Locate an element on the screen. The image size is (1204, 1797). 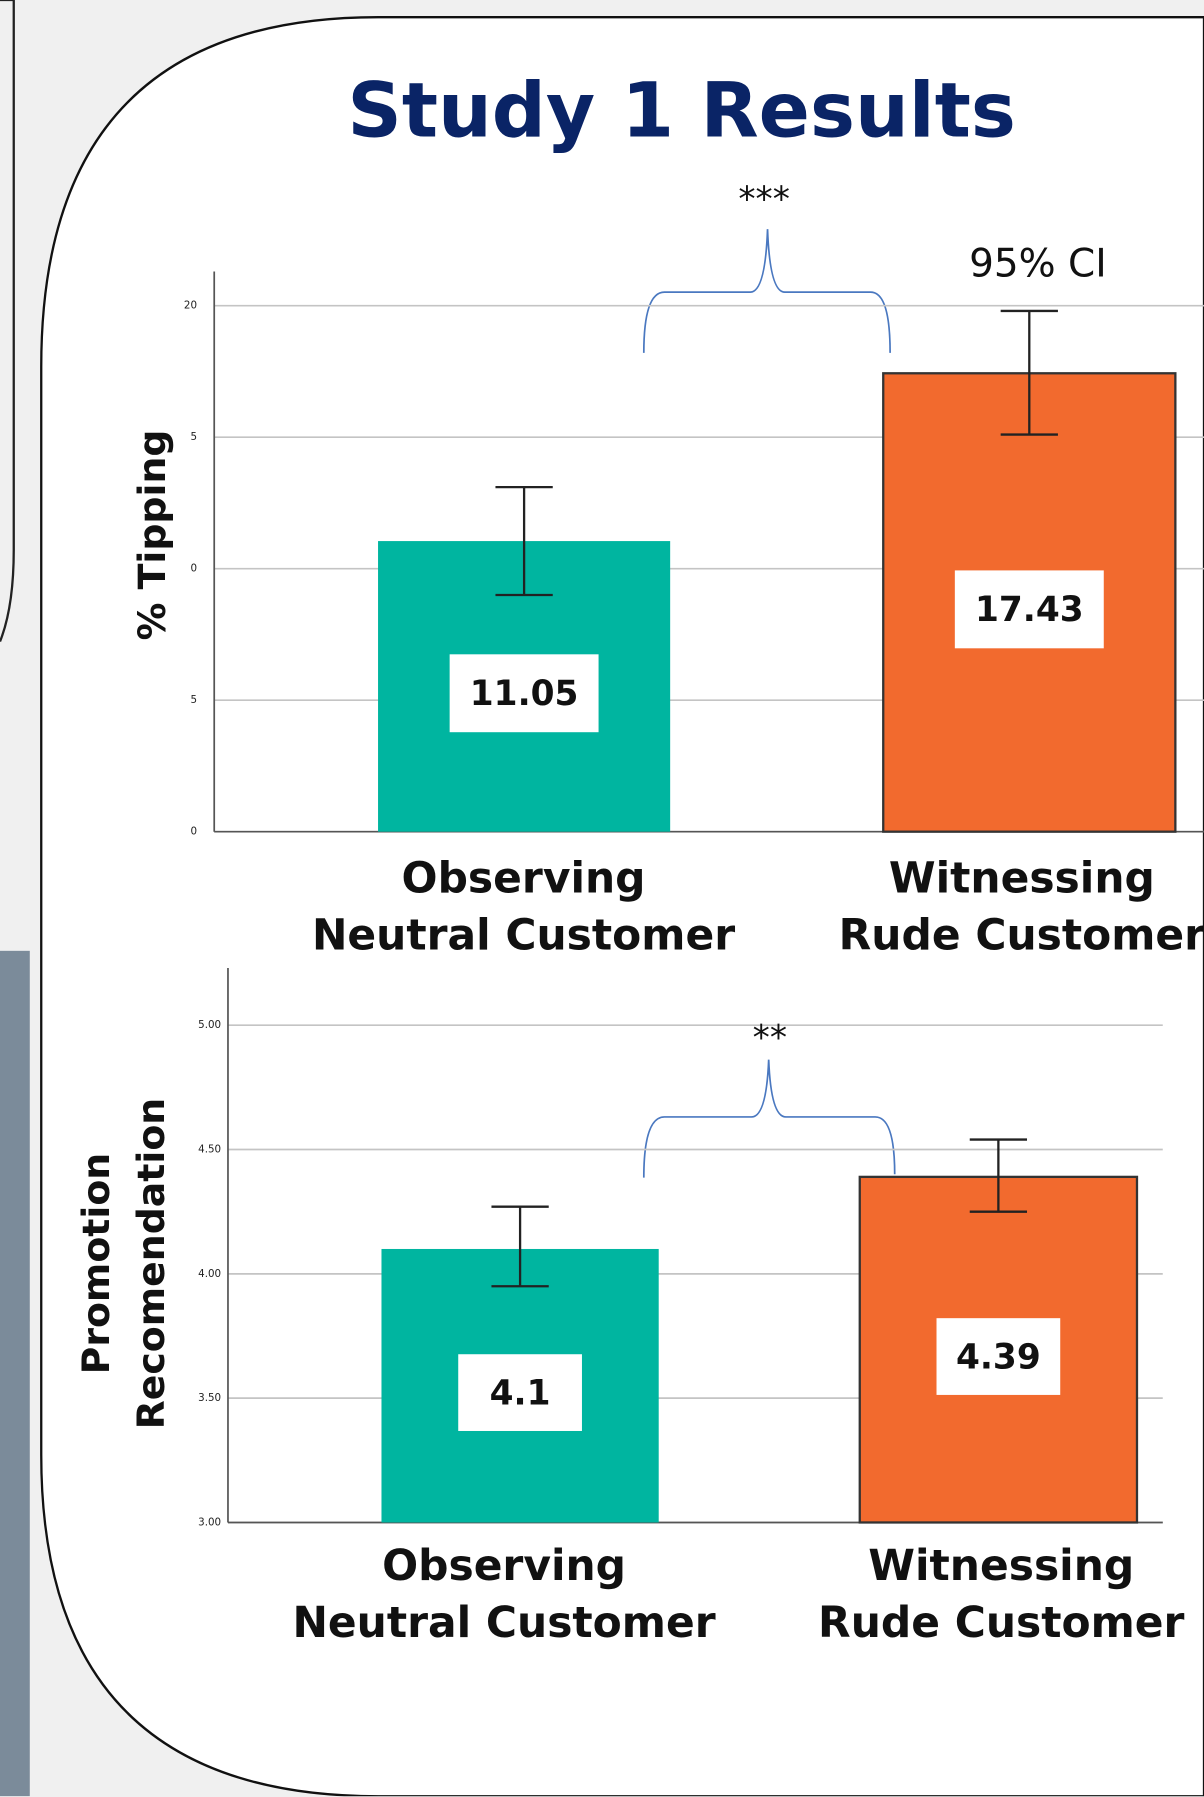
value-label: 4.39 is located at coordinates (998, 1357).